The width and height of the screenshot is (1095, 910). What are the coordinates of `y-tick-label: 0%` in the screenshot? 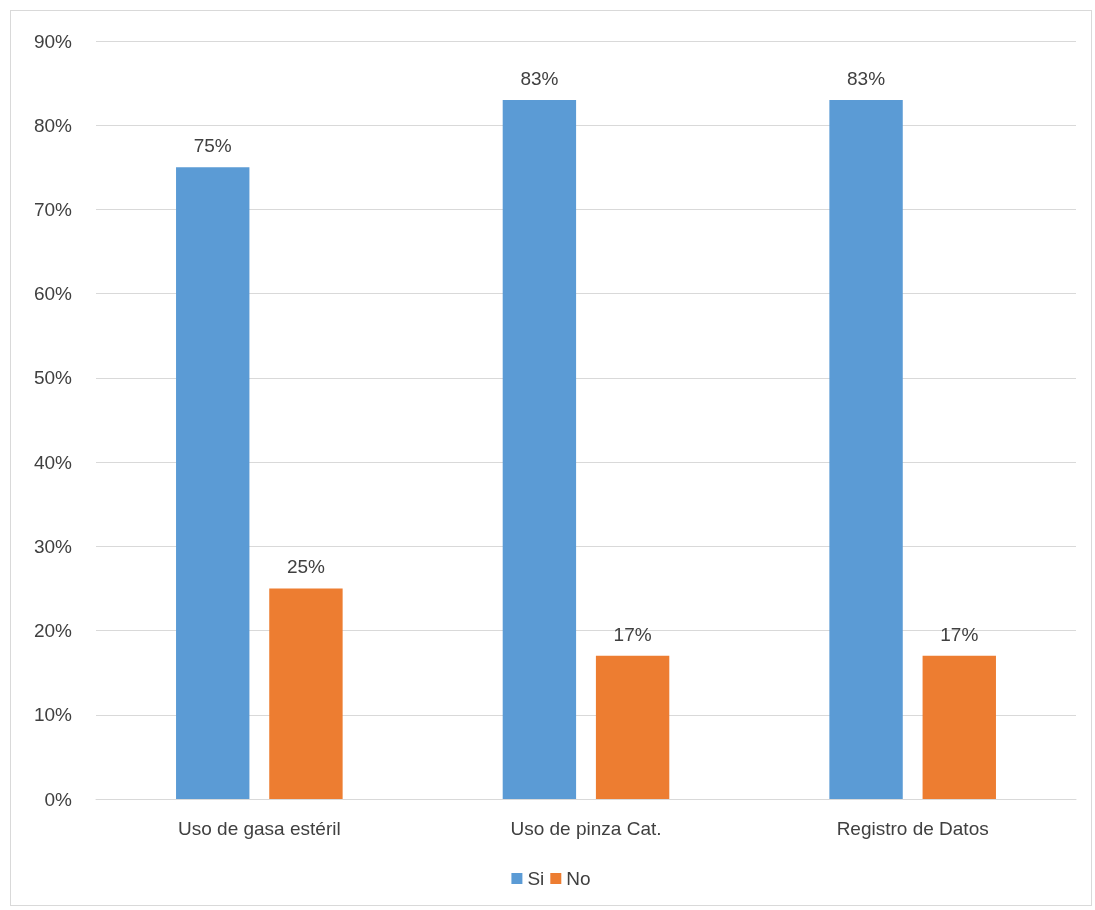 It's located at (58, 799).